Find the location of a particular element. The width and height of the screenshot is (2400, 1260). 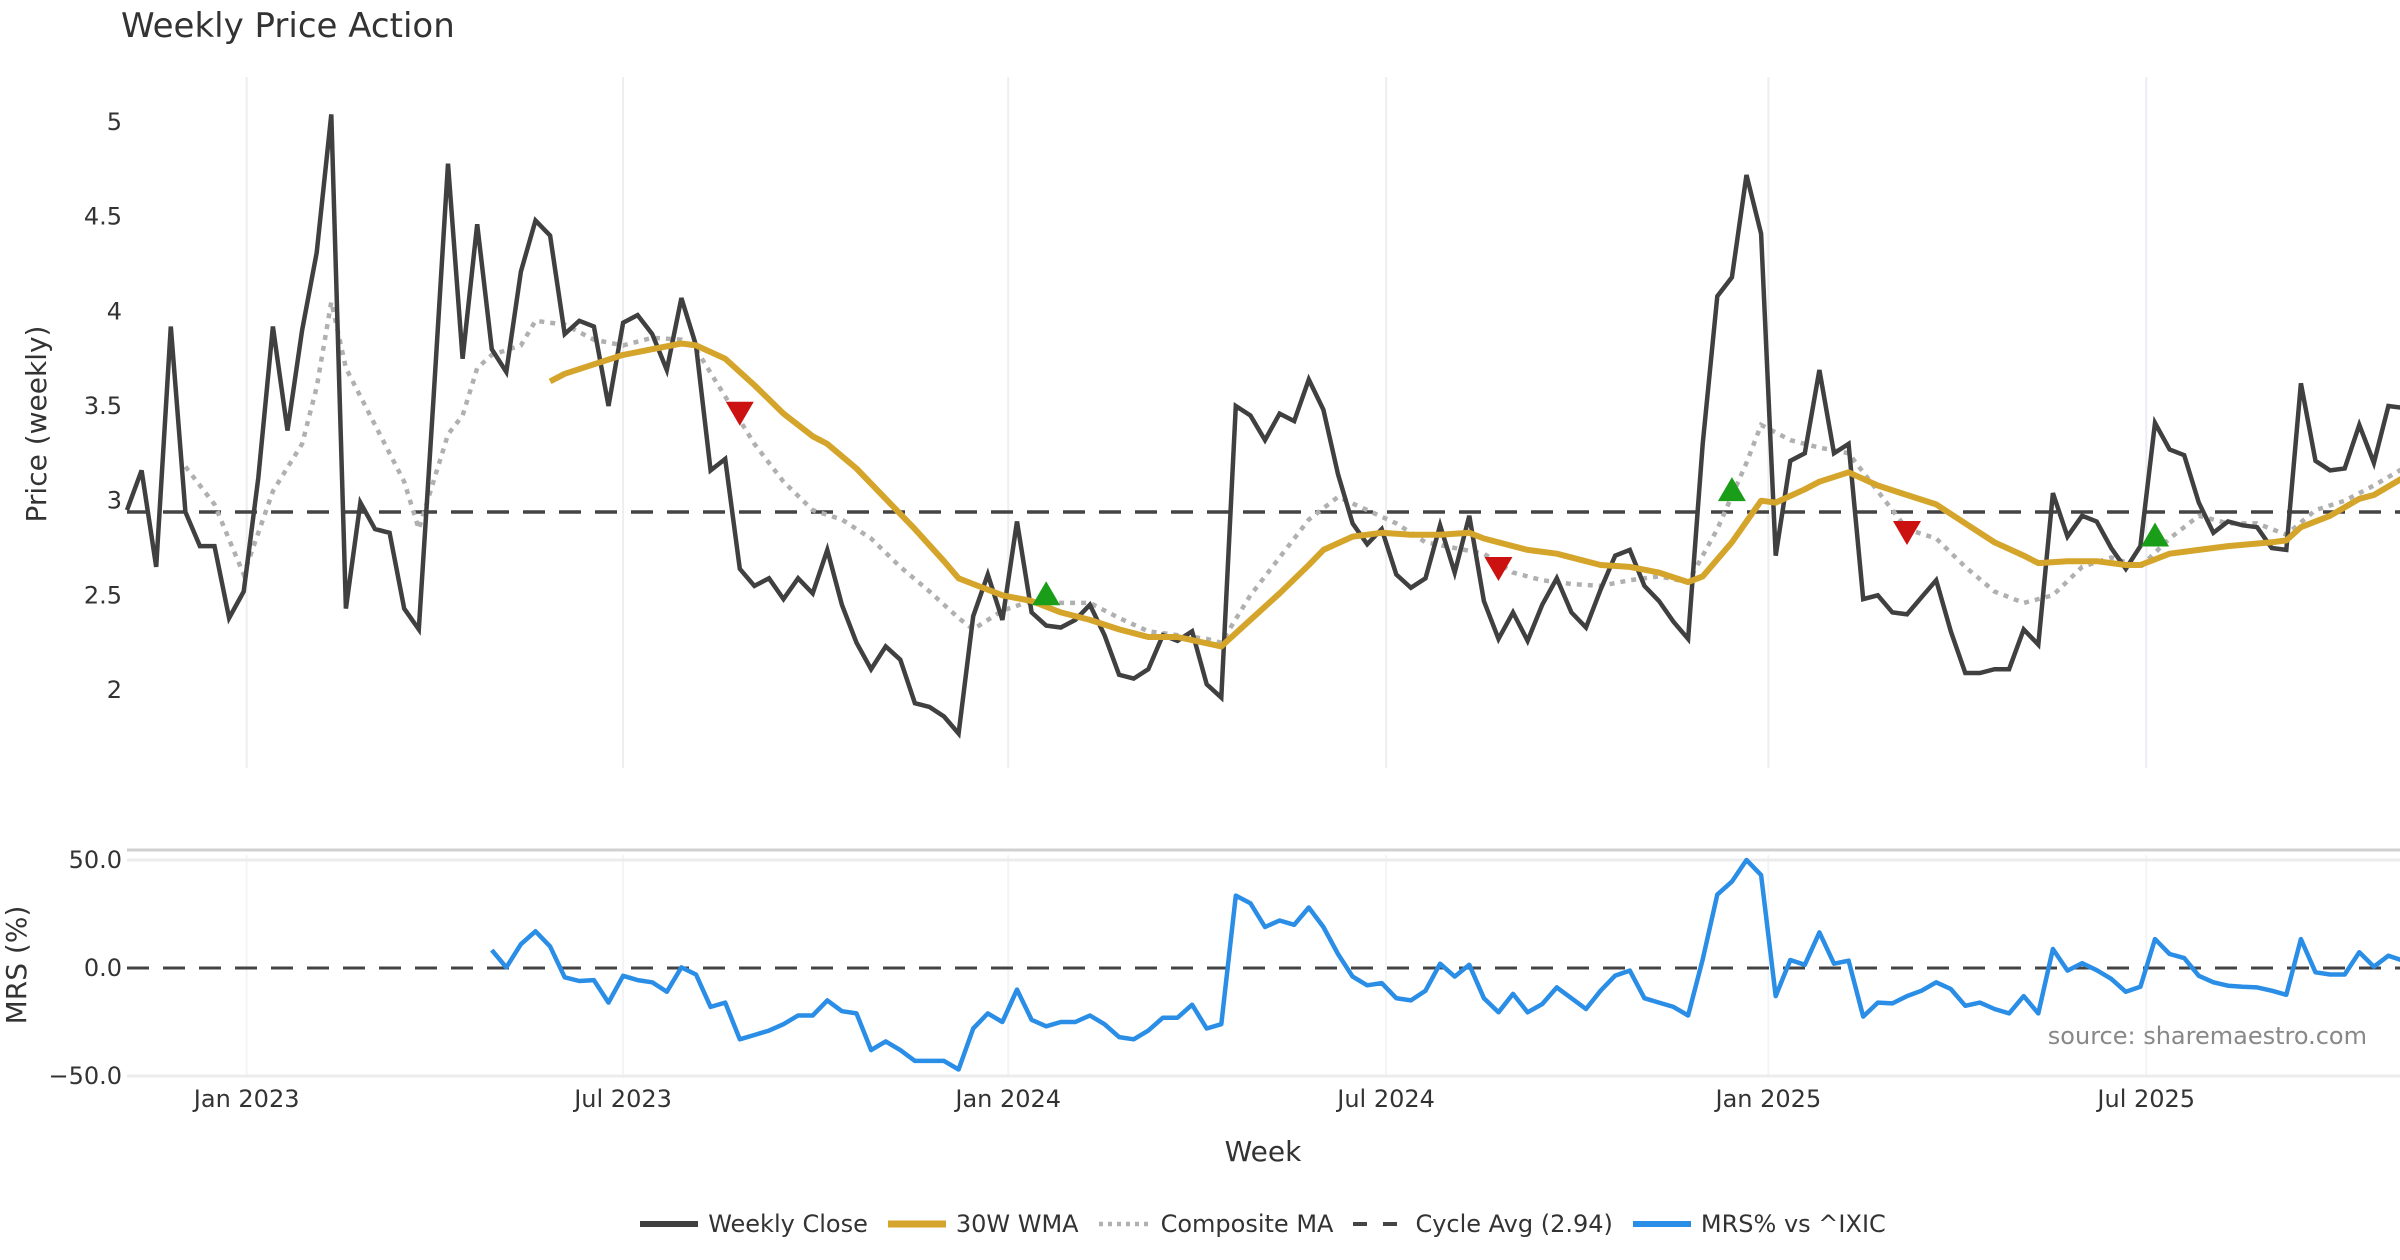

mrs-y-tick-label: 0.0 is located at coordinates (103, 968).